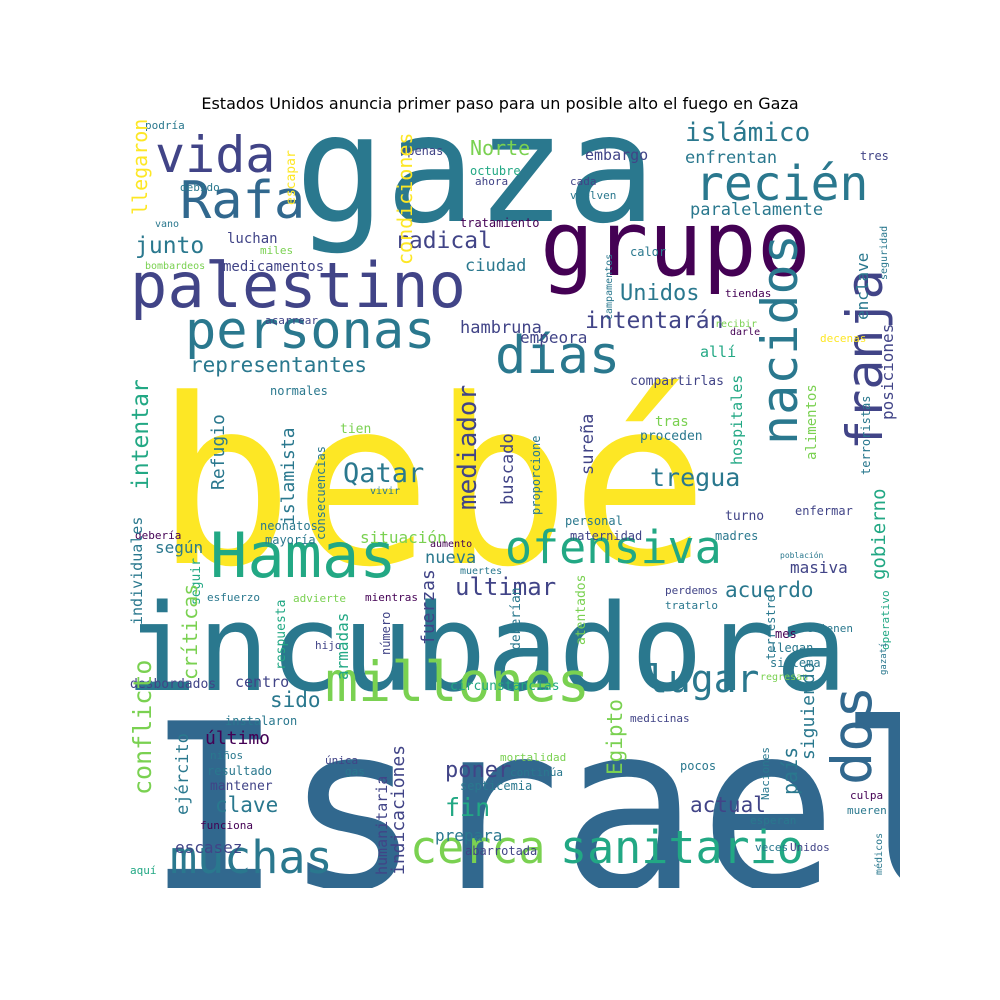 The width and height of the screenshot is (1000, 1000). I want to click on cloud-word: medicinas, so click(660, 718).